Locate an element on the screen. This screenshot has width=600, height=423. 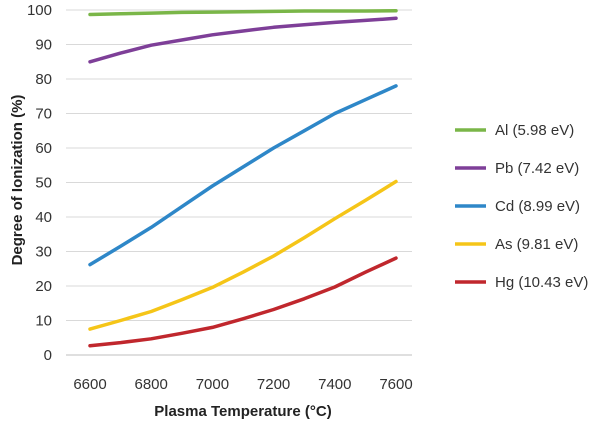
legend-label: As (9.81 eV) is located at coordinates (536, 244).